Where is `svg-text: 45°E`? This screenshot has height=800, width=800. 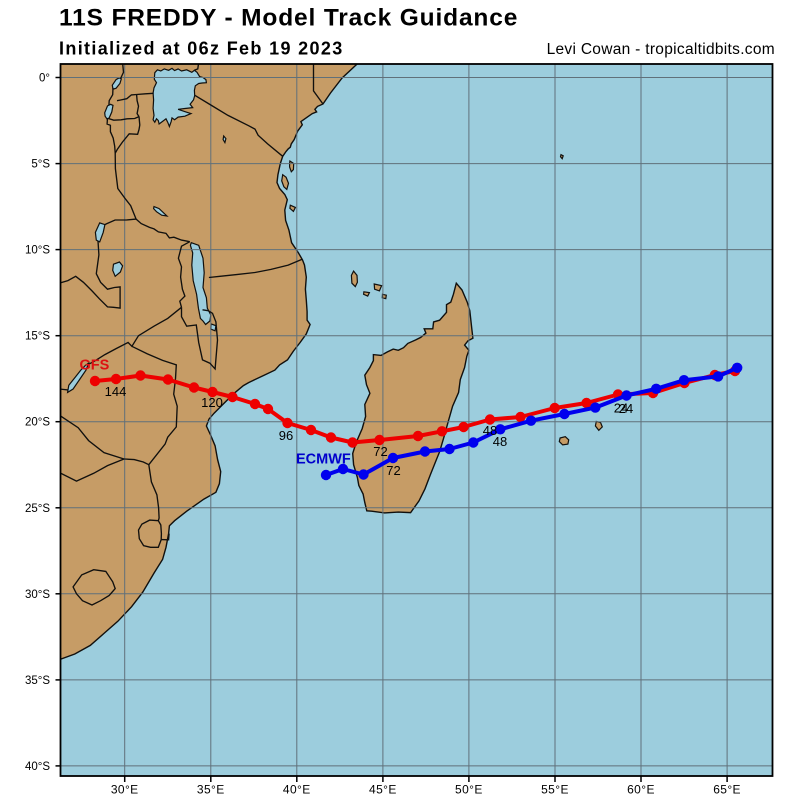
svg-text: 45°E is located at coordinates (383, 790).